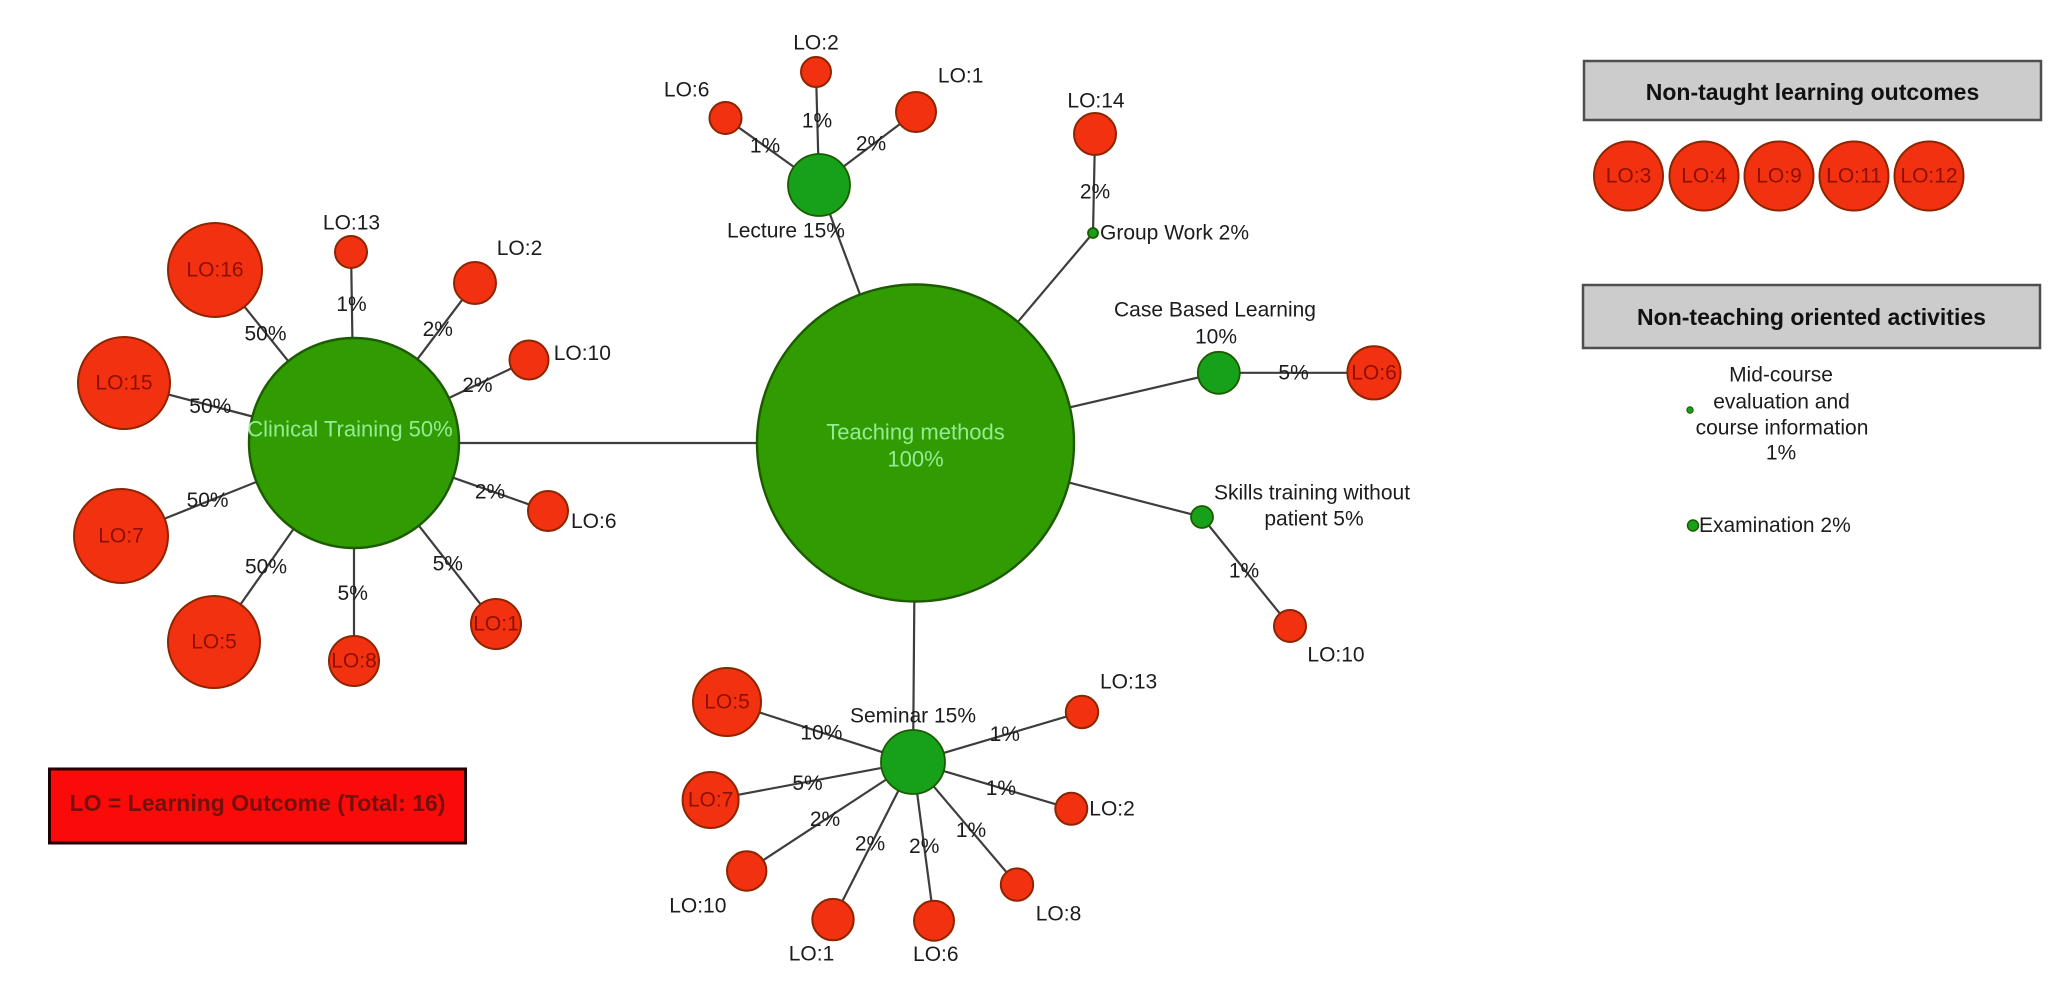 This screenshot has height=1001, width=2059. Describe the element at coordinates (1313, 519) in the screenshot. I see `svg-text: patient 5%` at that location.